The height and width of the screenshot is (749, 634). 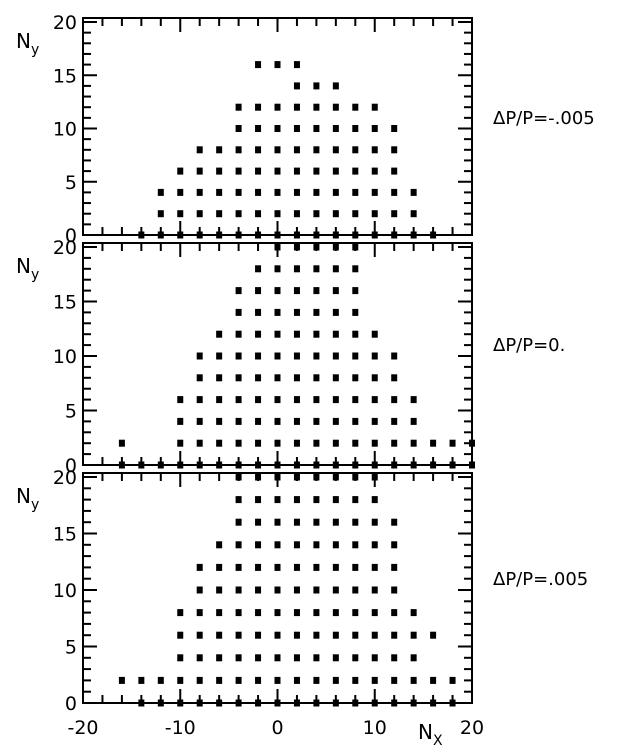 What do you see at coordinates (540, 579) in the screenshot?
I see `panel-annotation: ΔP/P=.005` at bounding box center [540, 579].